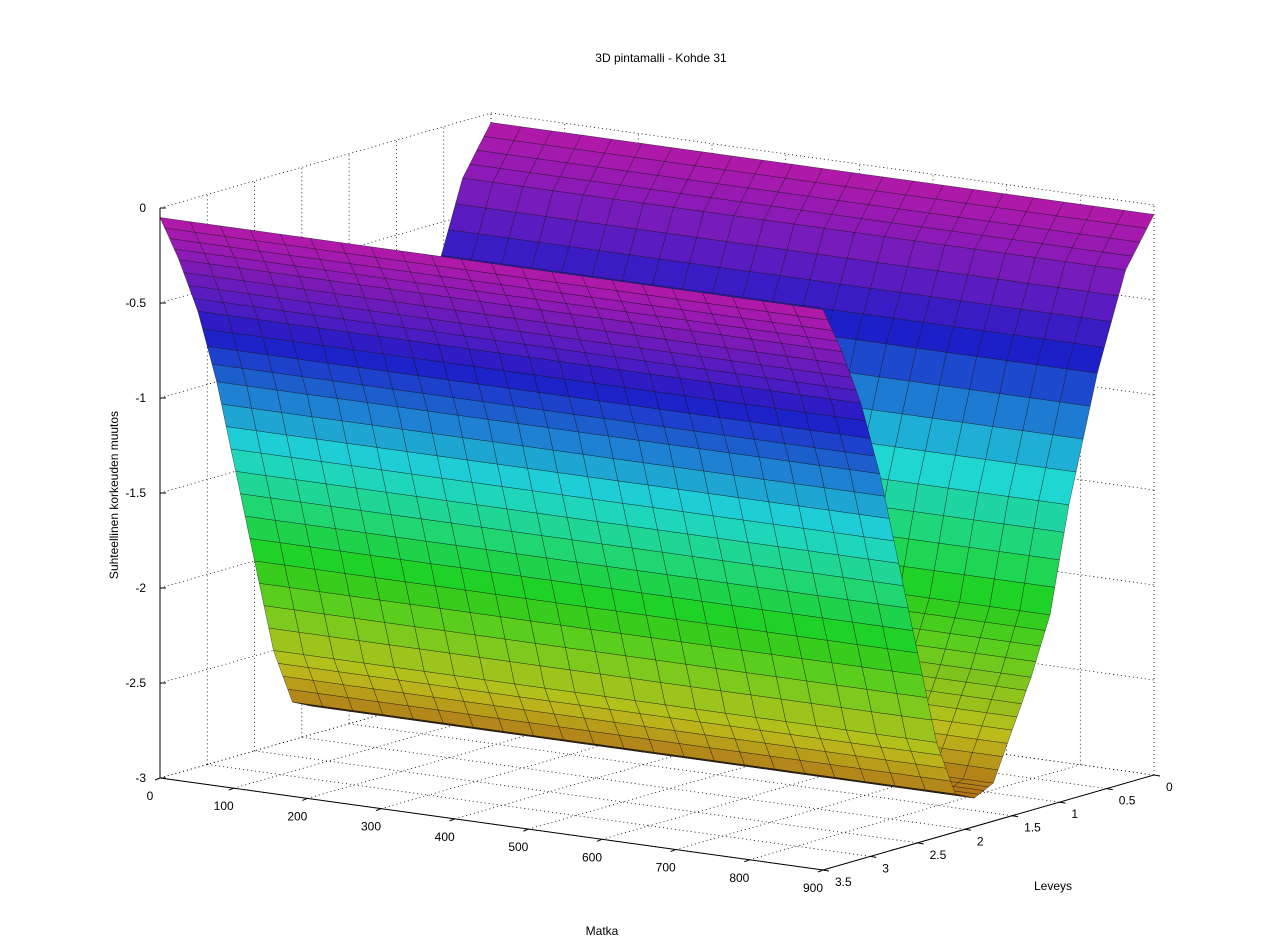 Image resolution: width=1280 pixels, height=948 pixels. Describe the element at coordinates (142, 208) in the screenshot. I see `z-tick-label: 0` at that location.